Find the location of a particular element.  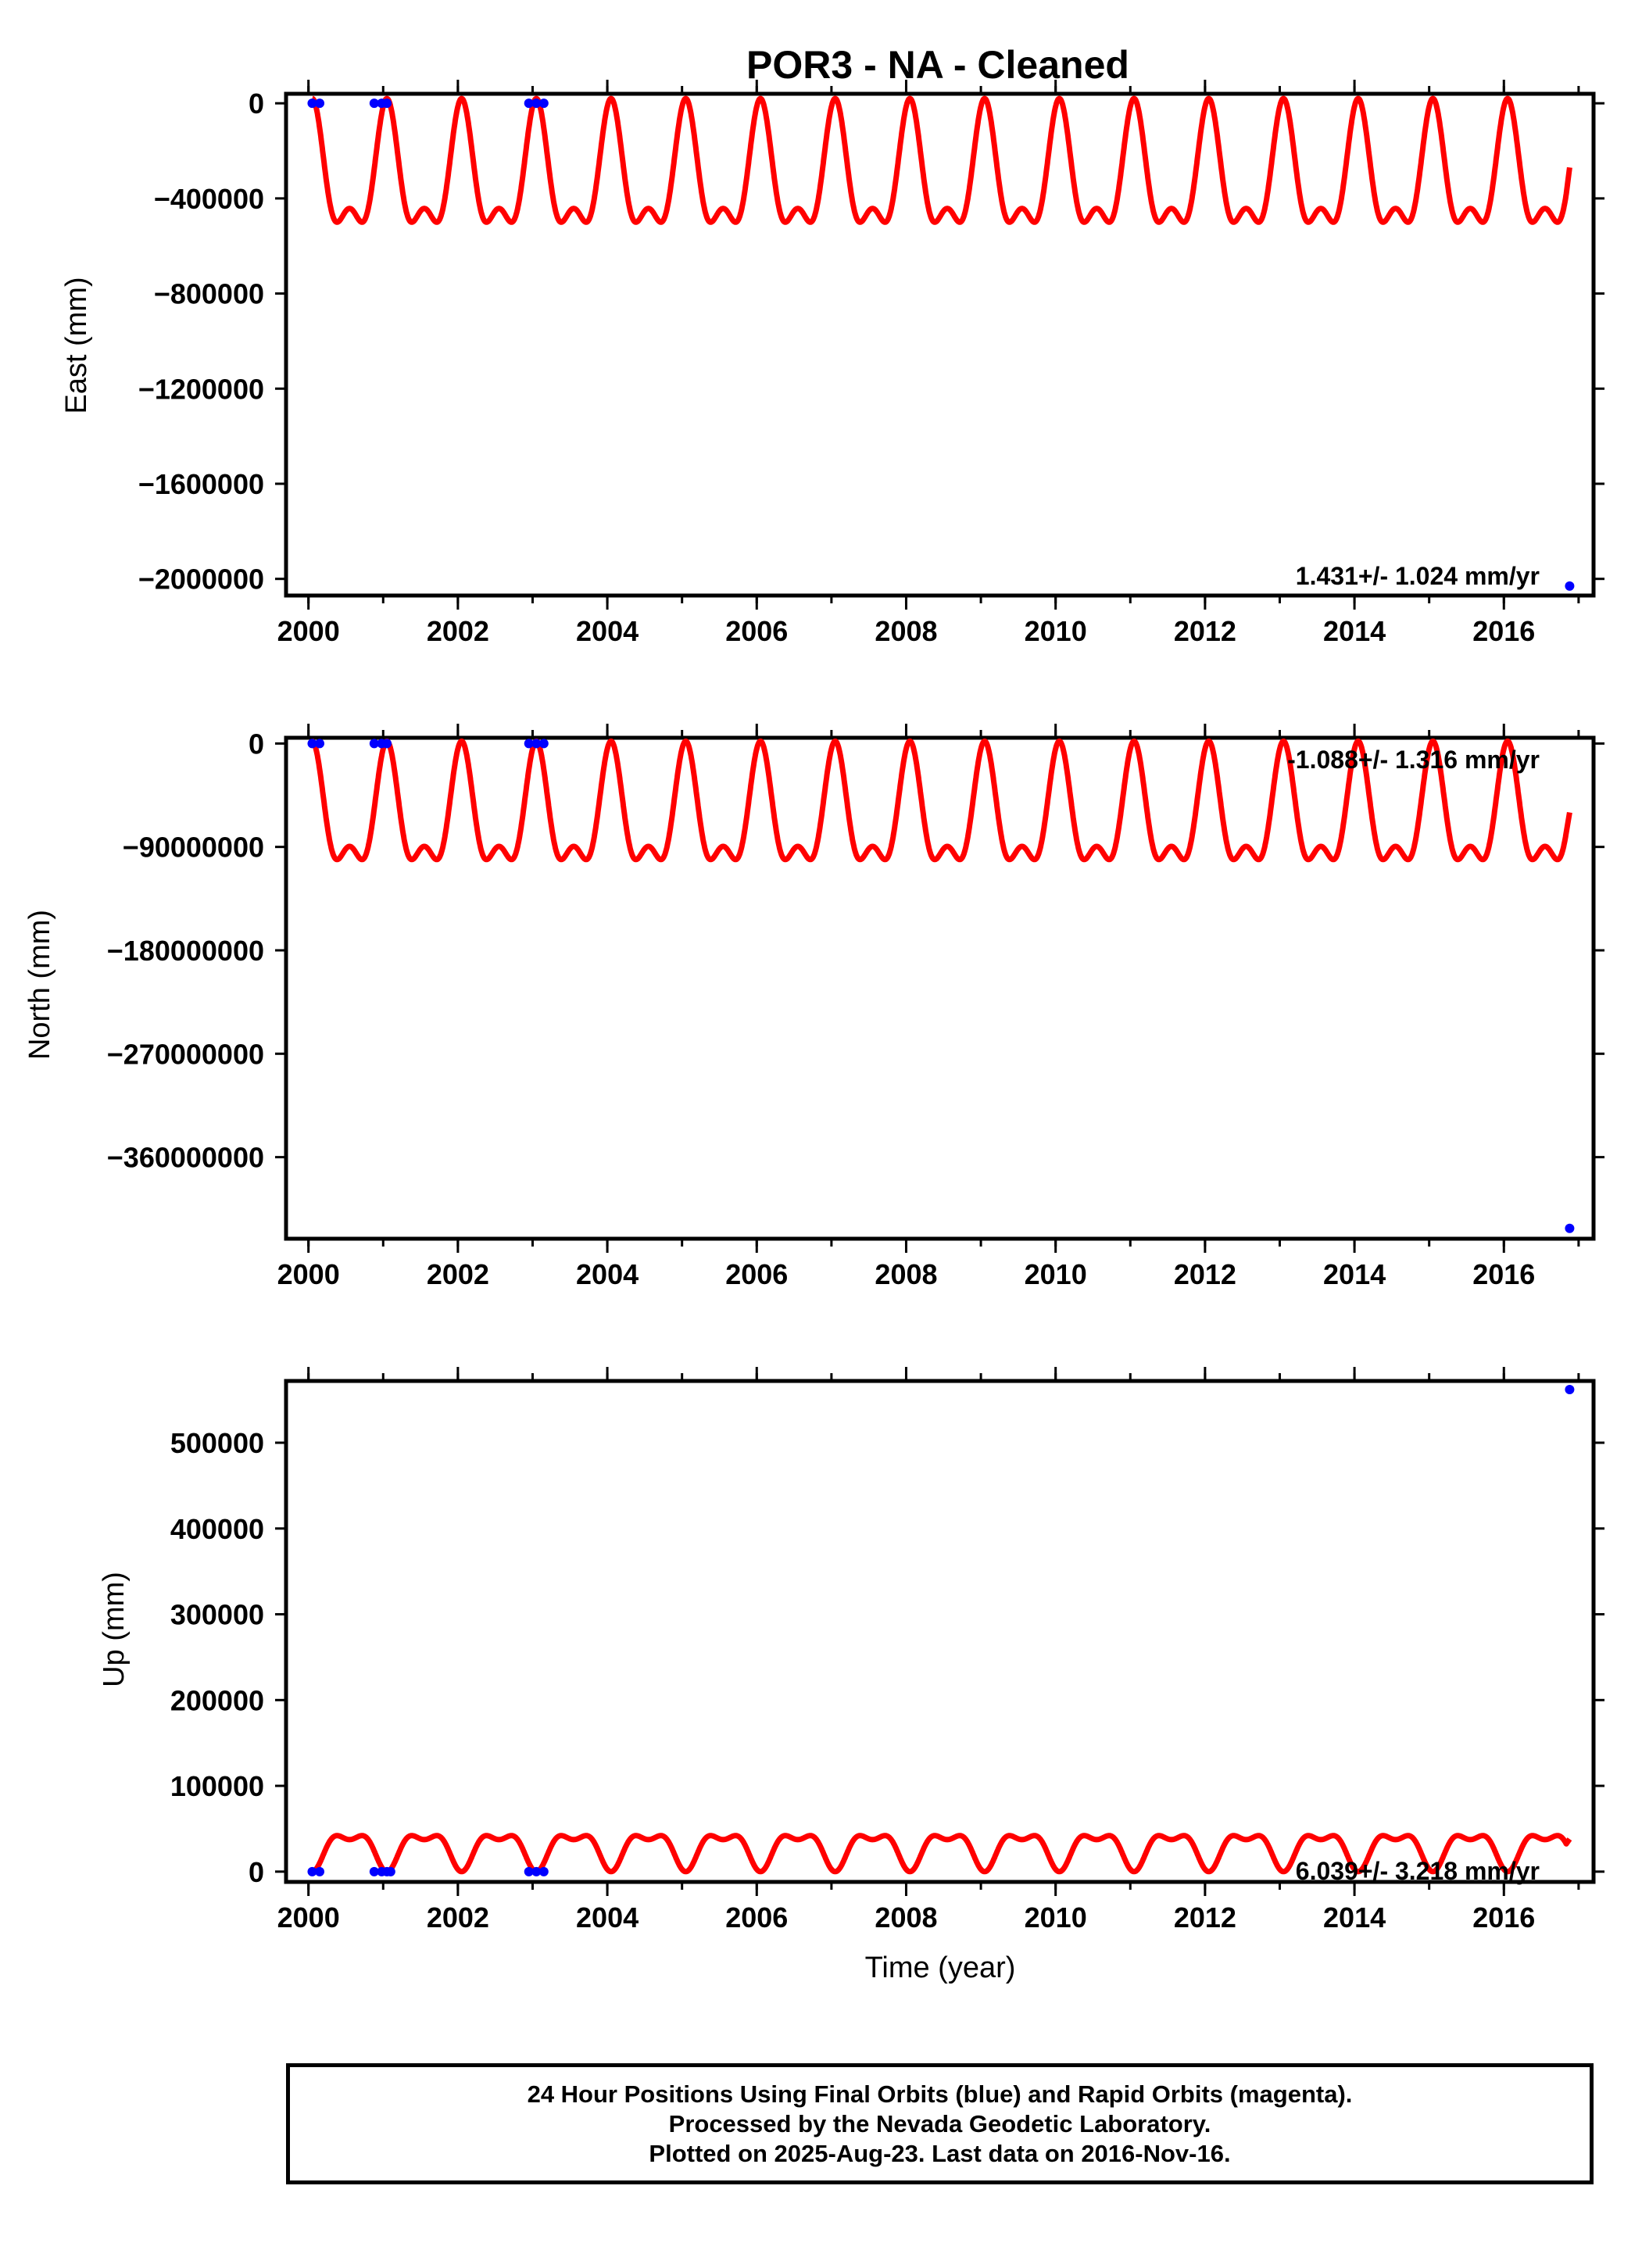

north-x-tick-label: 2008 is located at coordinates (906, 1274).